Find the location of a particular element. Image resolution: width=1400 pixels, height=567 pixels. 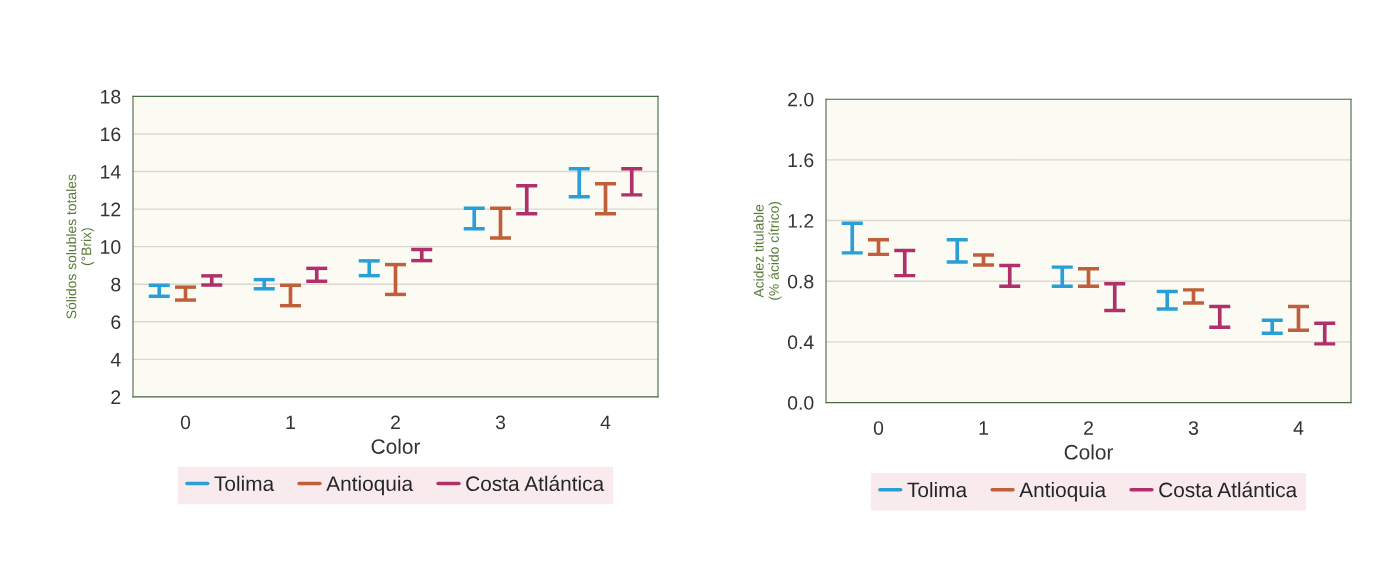

y-axis-title: Acidez titulable (% ácido cítrico) is located at coordinates (767, 250).